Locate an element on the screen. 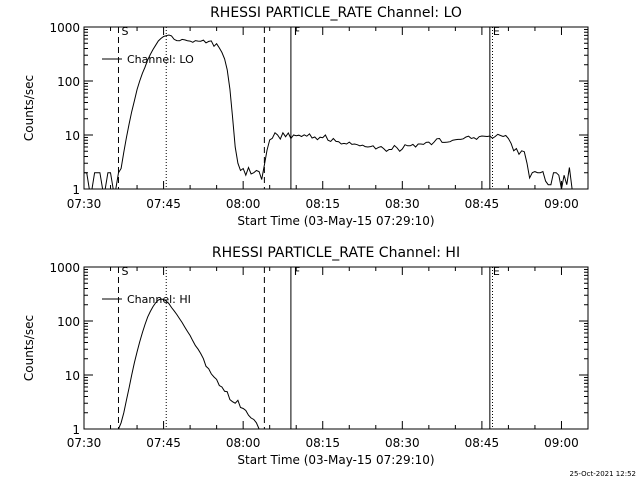  chart-title: RHESSI PARTICLE_RATE Channel: LO is located at coordinates (336, 13).